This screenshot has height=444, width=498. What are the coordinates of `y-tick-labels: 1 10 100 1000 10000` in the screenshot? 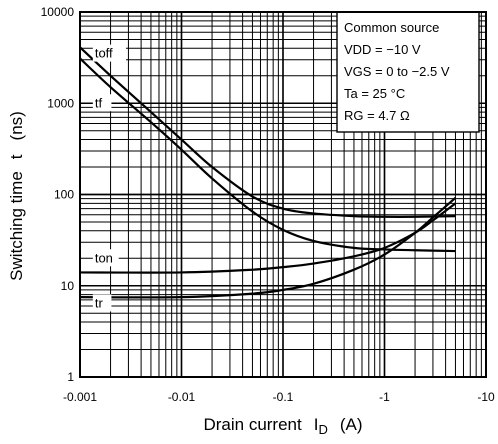 It's located at (58, 194).